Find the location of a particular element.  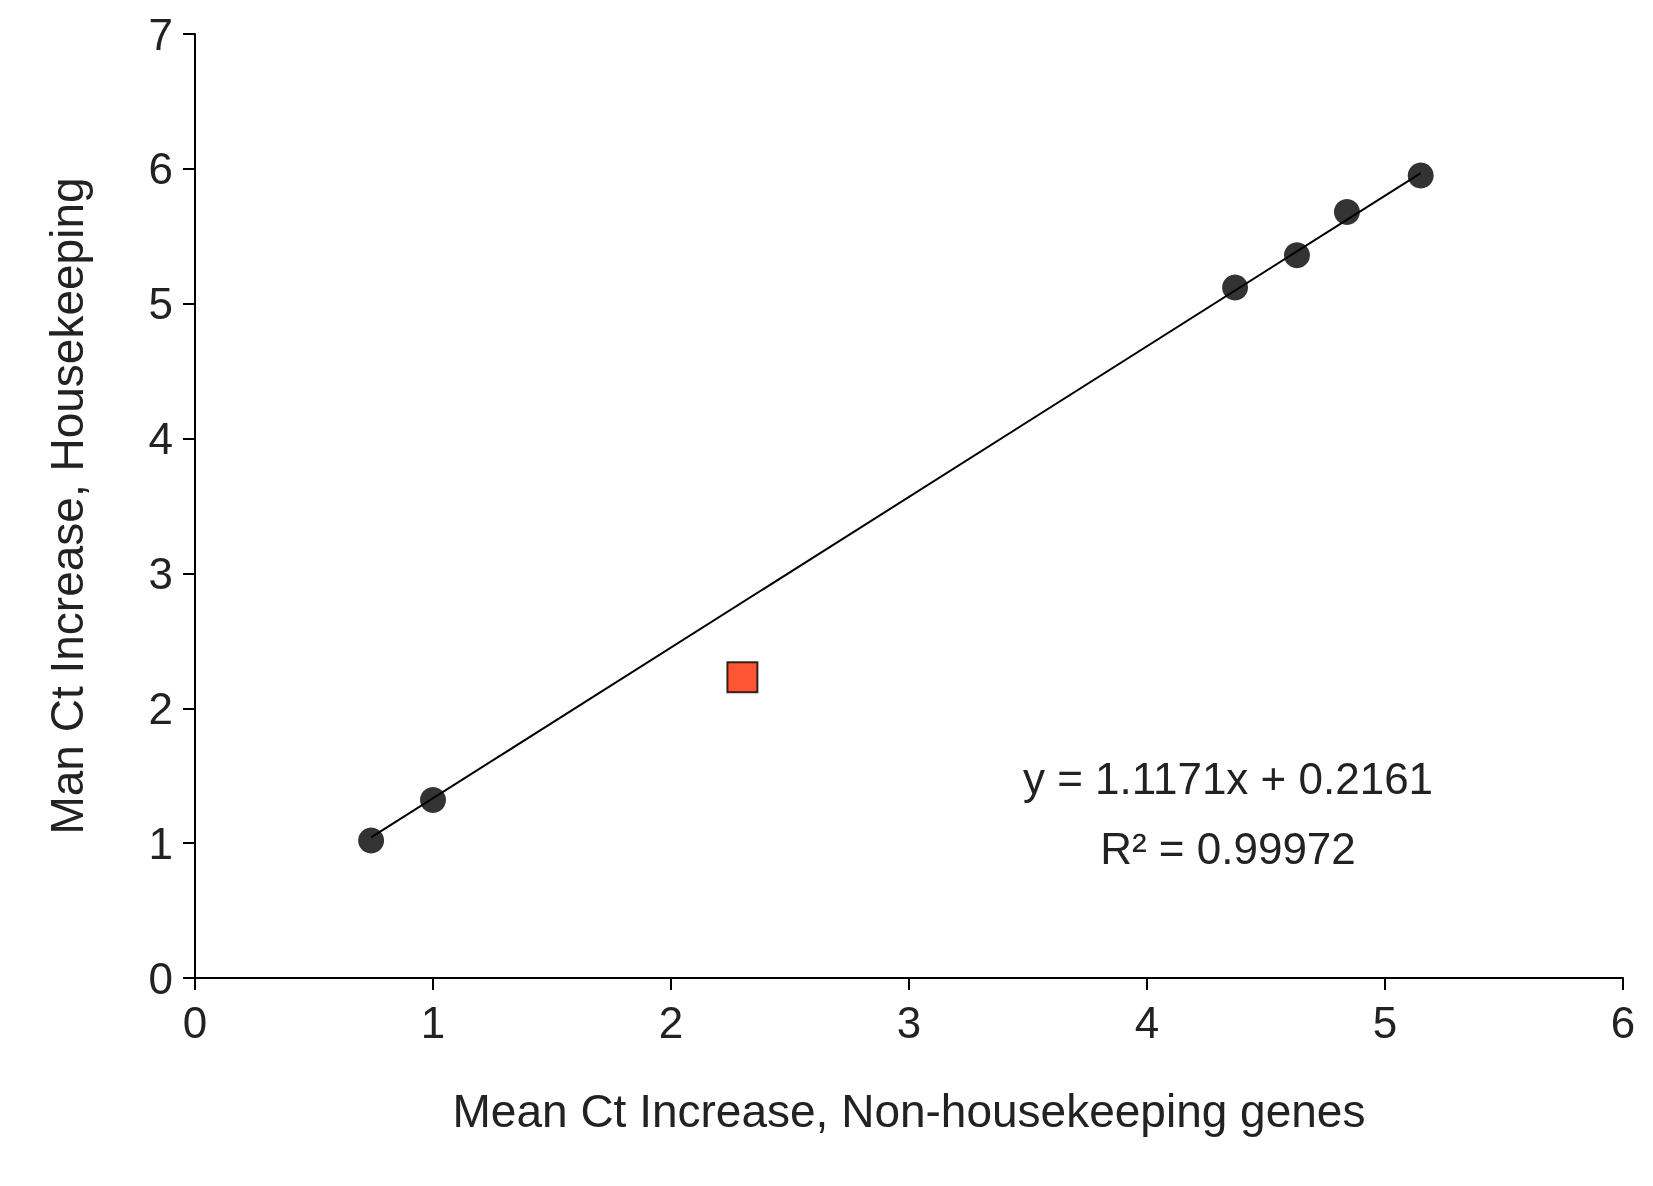

y-tick-label: 6 is located at coordinates (160, 169).